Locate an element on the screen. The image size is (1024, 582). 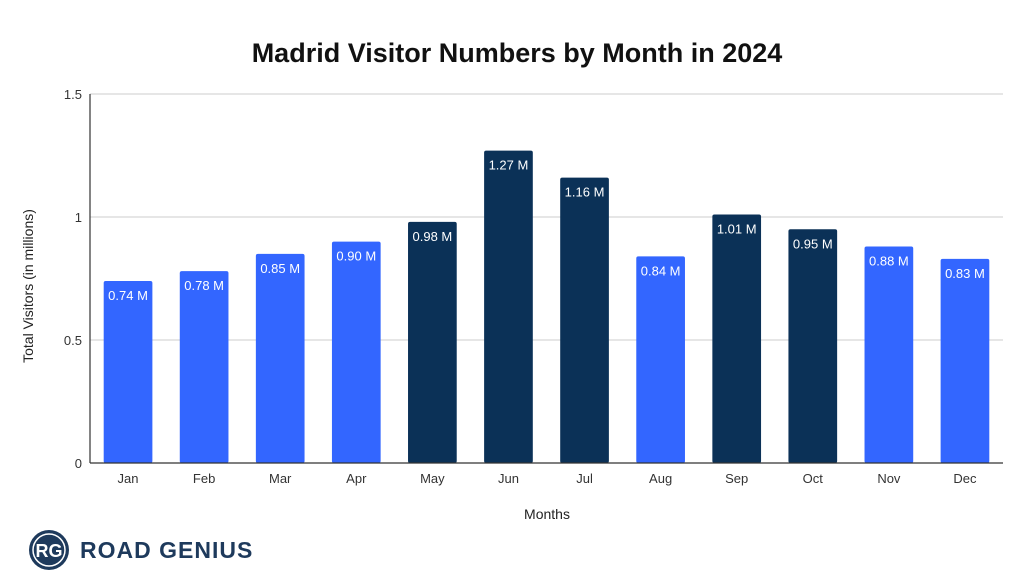
x-tick-label: Feb is located at coordinates (204, 478).